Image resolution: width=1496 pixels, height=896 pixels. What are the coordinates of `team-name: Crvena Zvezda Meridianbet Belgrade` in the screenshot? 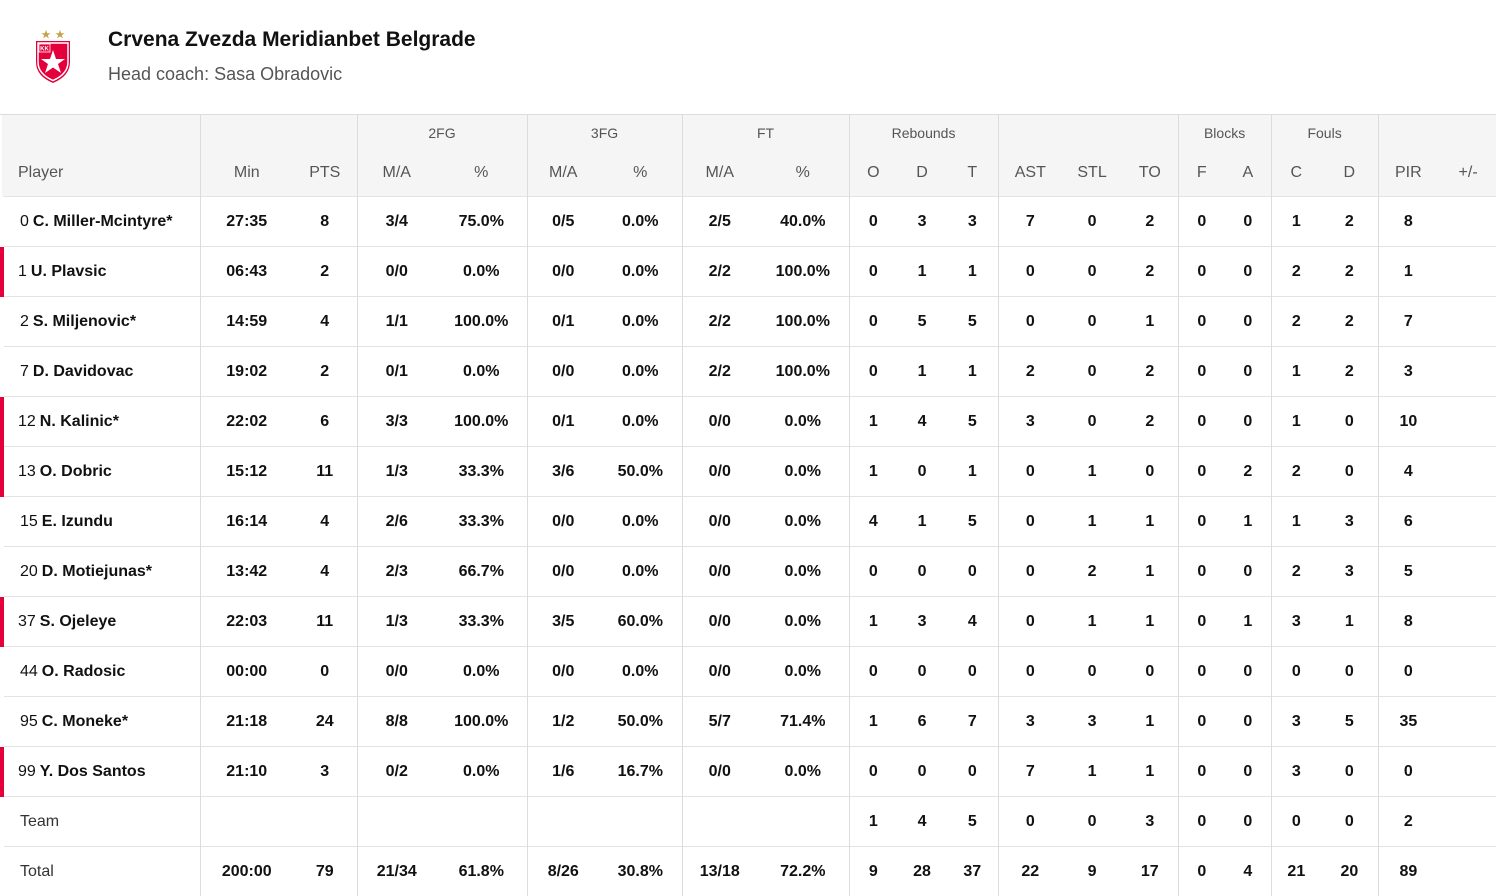 It's located at (292, 40).